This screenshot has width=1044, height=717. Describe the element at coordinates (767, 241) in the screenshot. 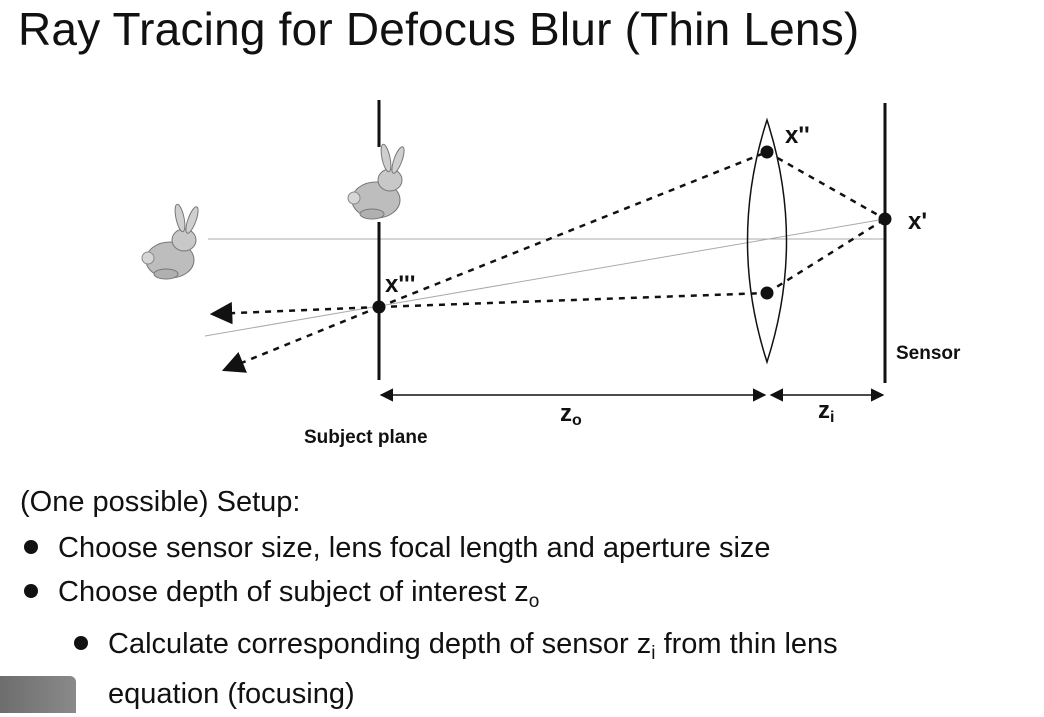

I see `thin-lens` at that location.